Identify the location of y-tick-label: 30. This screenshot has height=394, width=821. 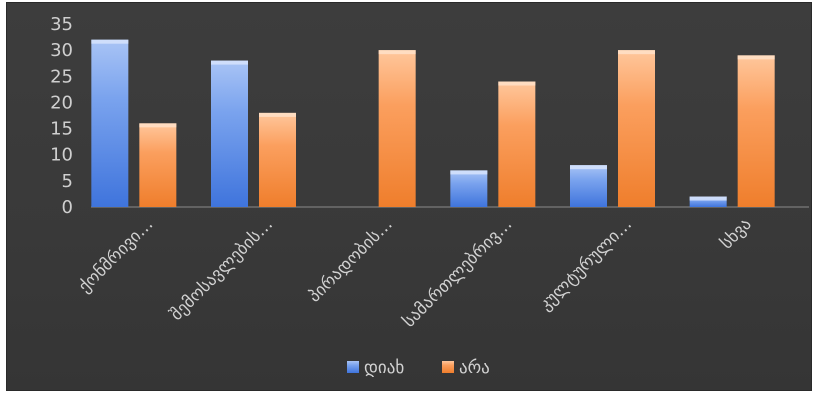
(61, 50).